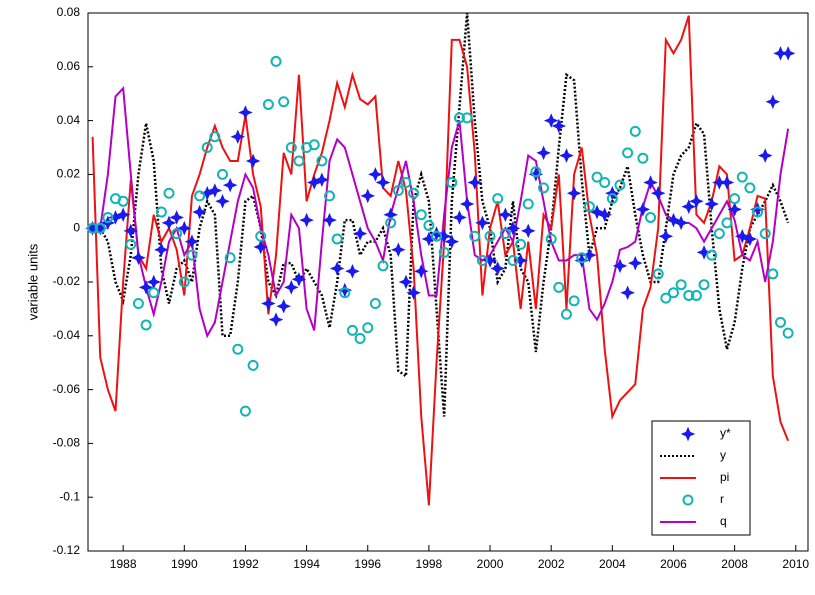 This screenshot has height=595, width=815. What do you see at coordinates (69, 120) in the screenshot?
I see `y-tick-label: 0.04` at bounding box center [69, 120].